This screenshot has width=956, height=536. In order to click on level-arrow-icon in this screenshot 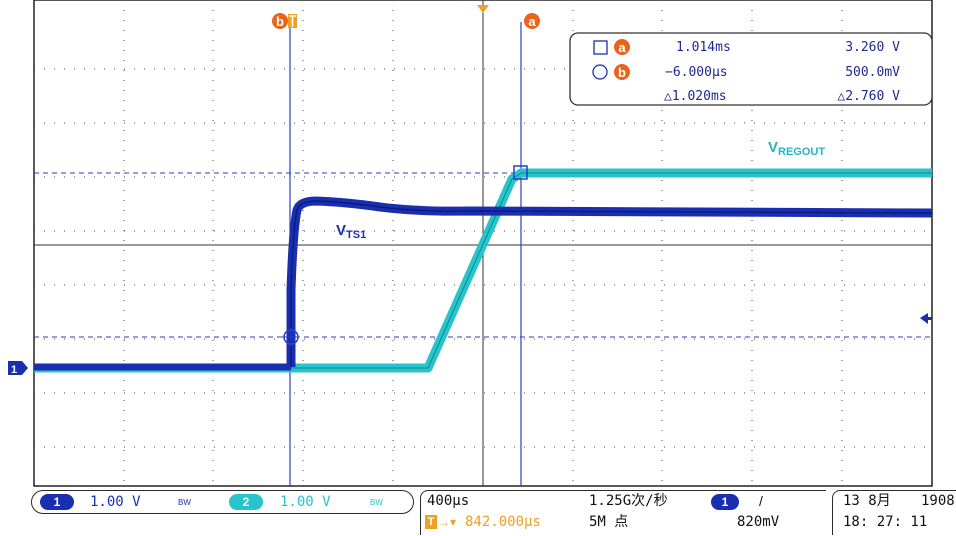, I will do `click(926, 318)`.